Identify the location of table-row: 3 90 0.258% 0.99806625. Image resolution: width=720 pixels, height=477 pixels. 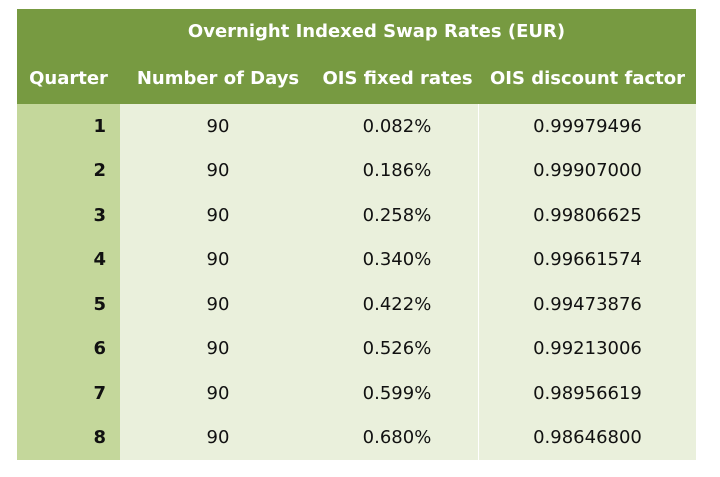
(356, 215).